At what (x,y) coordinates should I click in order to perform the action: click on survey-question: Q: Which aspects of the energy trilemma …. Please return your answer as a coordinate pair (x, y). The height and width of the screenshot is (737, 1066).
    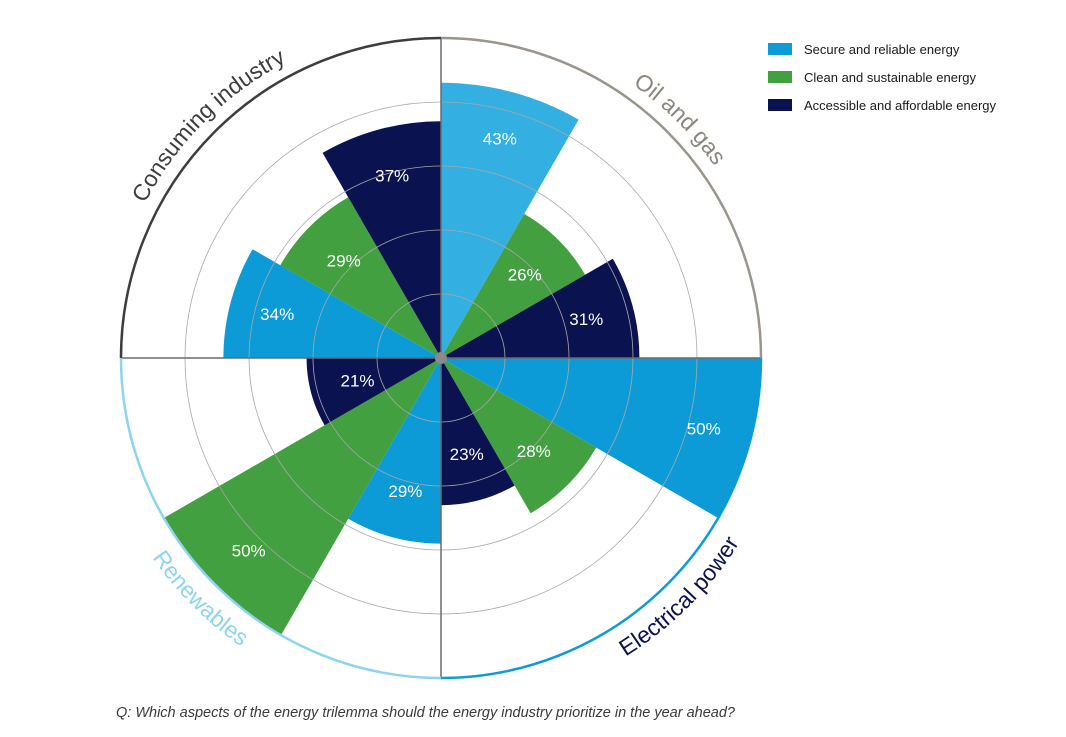
    Looking at the image, I should click on (425, 713).